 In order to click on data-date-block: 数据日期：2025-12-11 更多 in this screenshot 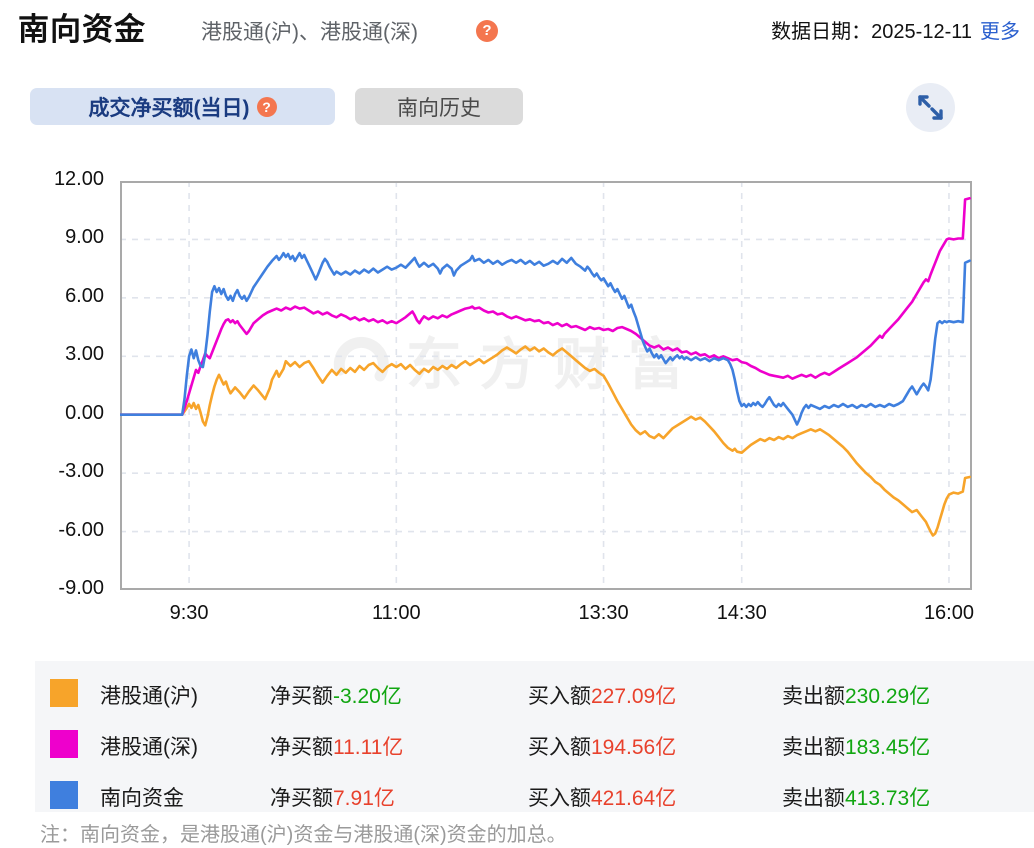, I will do `click(895, 29)`.